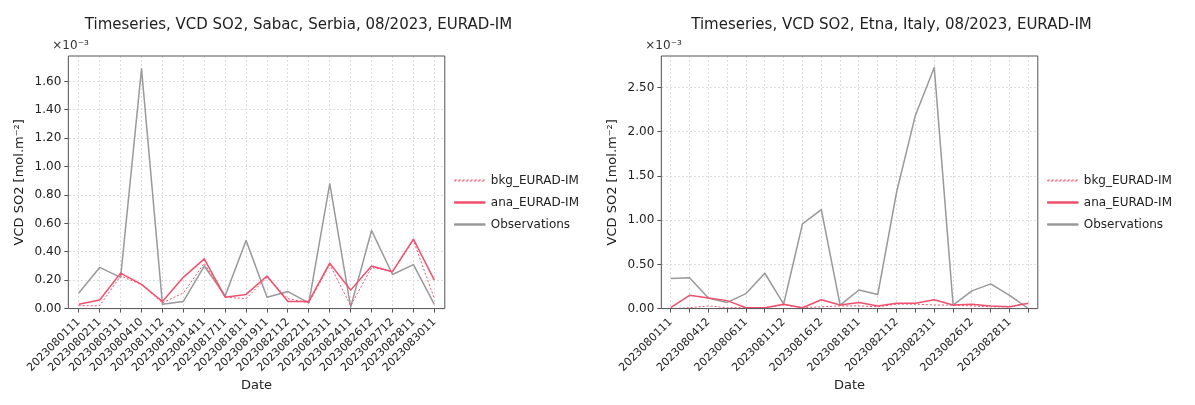  What do you see at coordinates (48, 222) in the screenshot?
I see `y-tick-label: 0.60` at bounding box center [48, 222].